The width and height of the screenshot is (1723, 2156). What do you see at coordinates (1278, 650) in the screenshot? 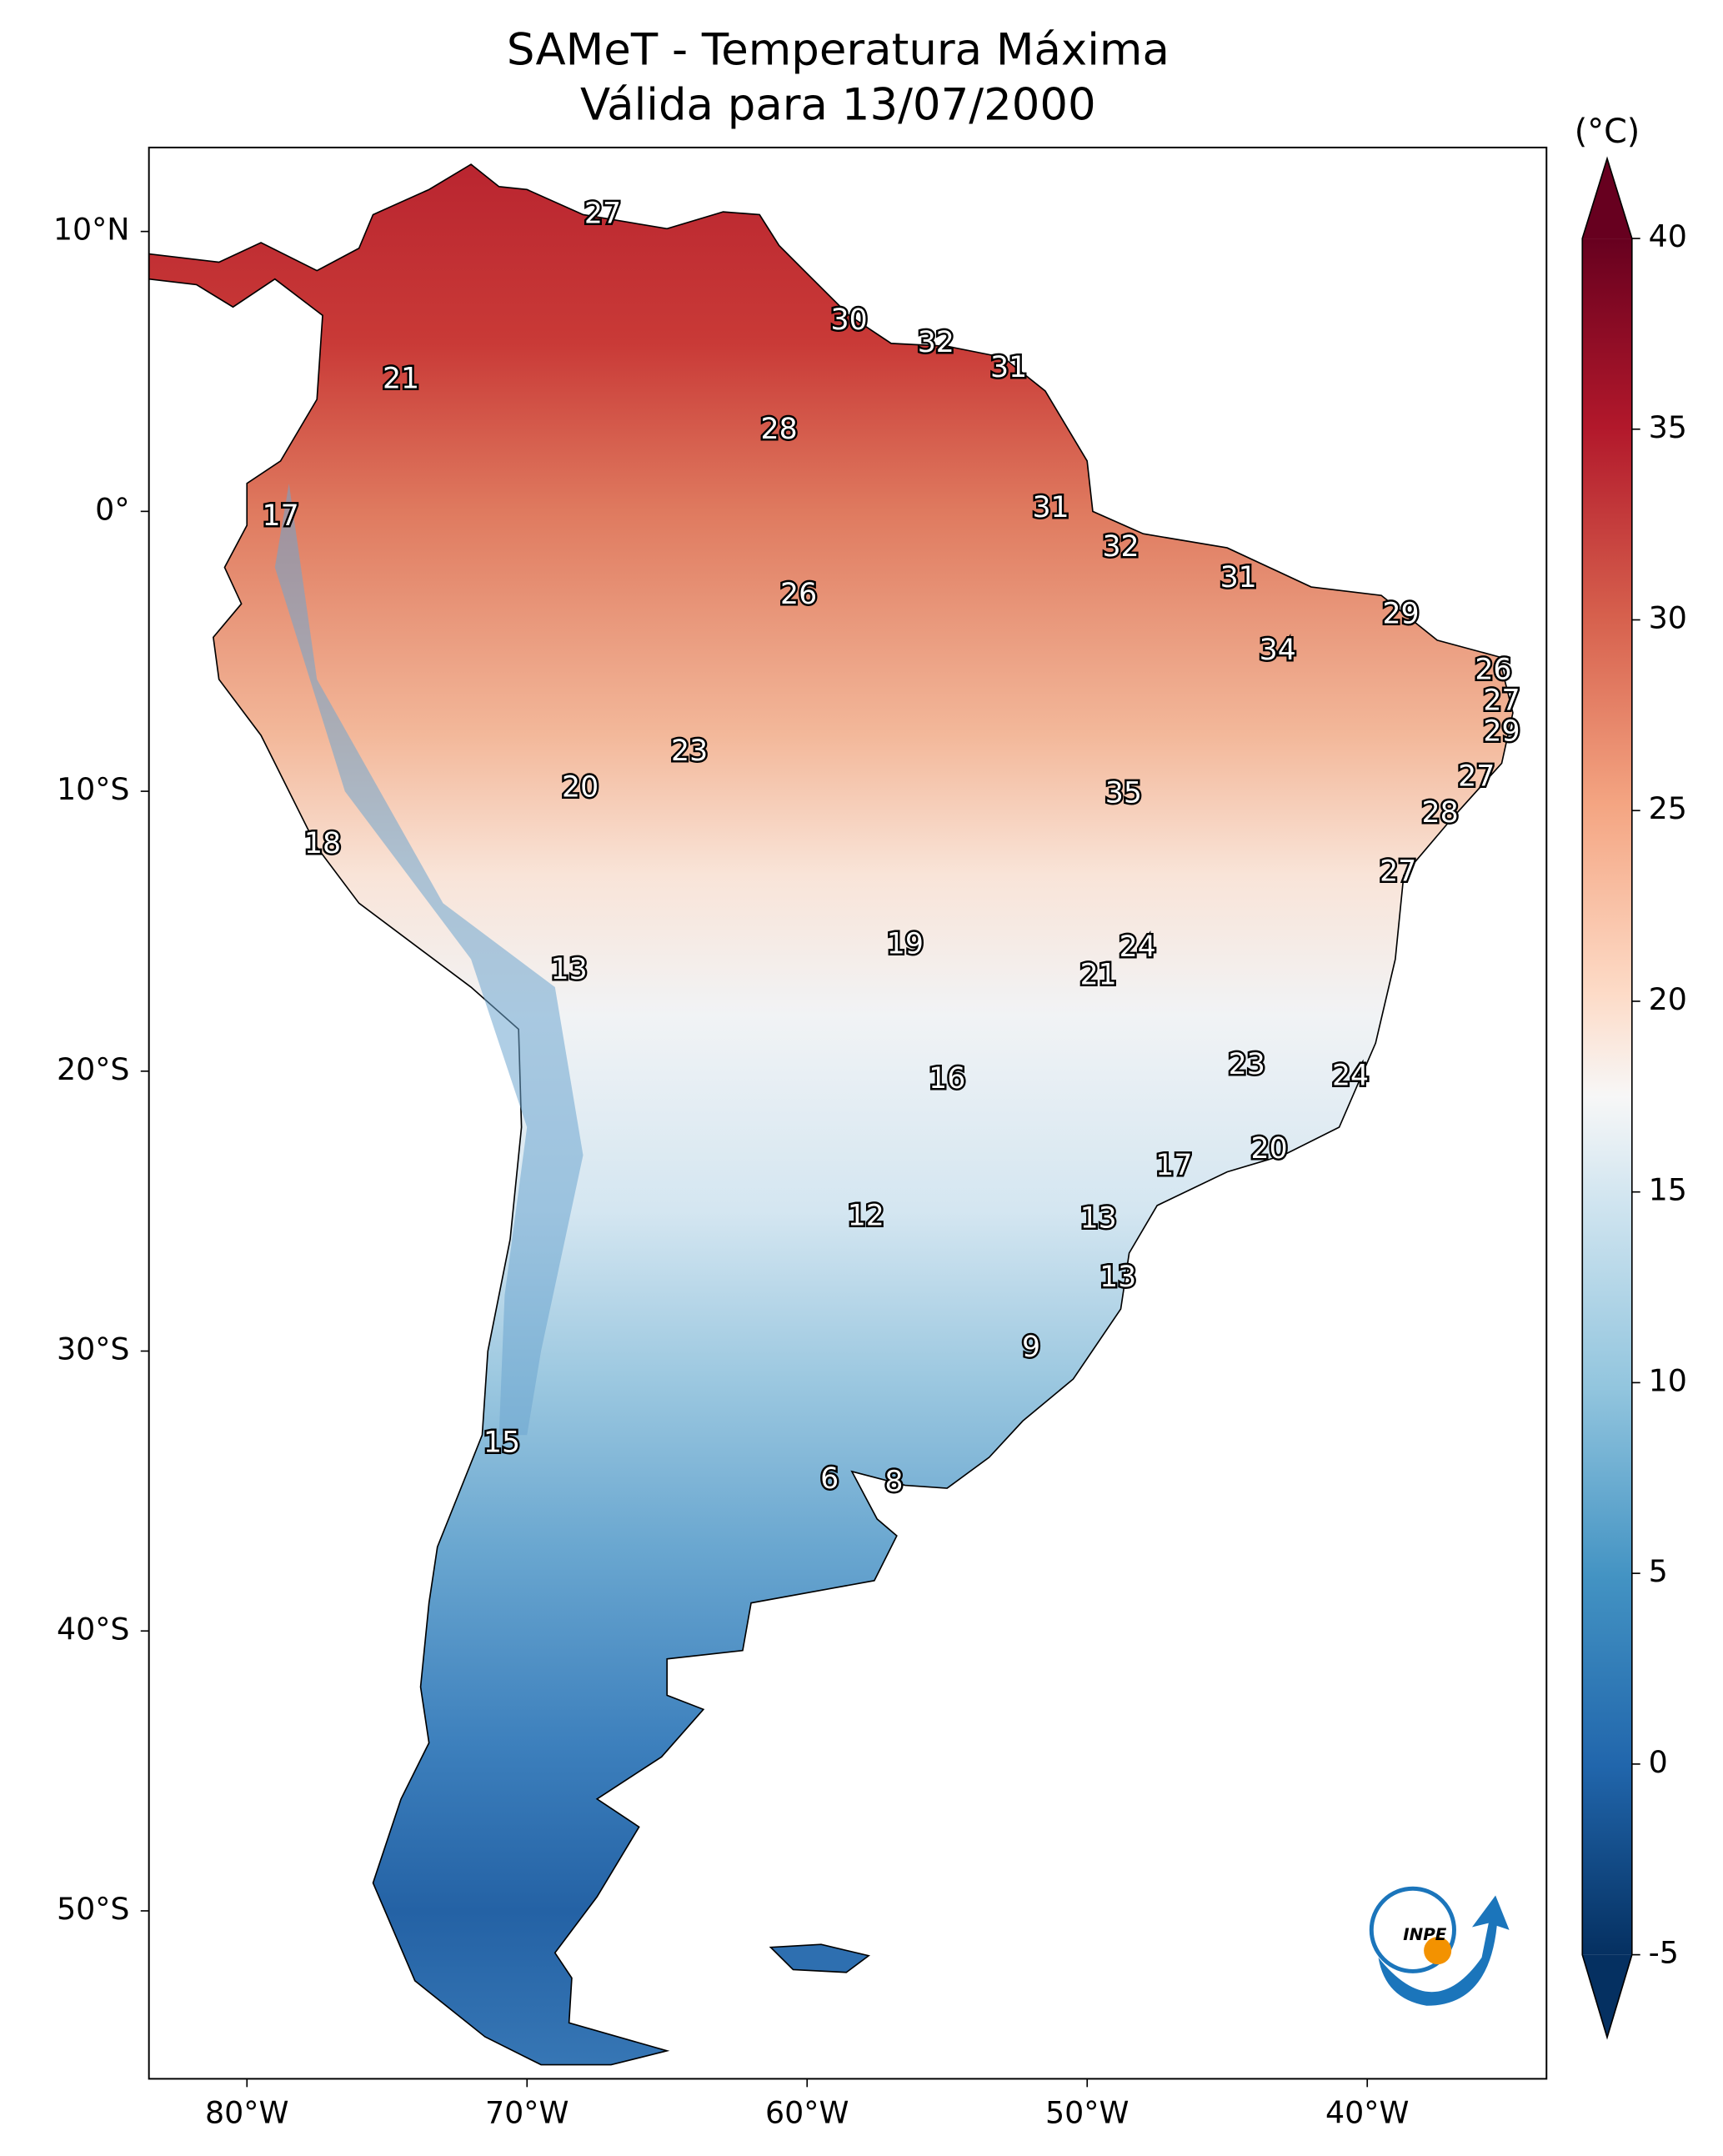
I see `station-value: 34` at bounding box center [1278, 650].